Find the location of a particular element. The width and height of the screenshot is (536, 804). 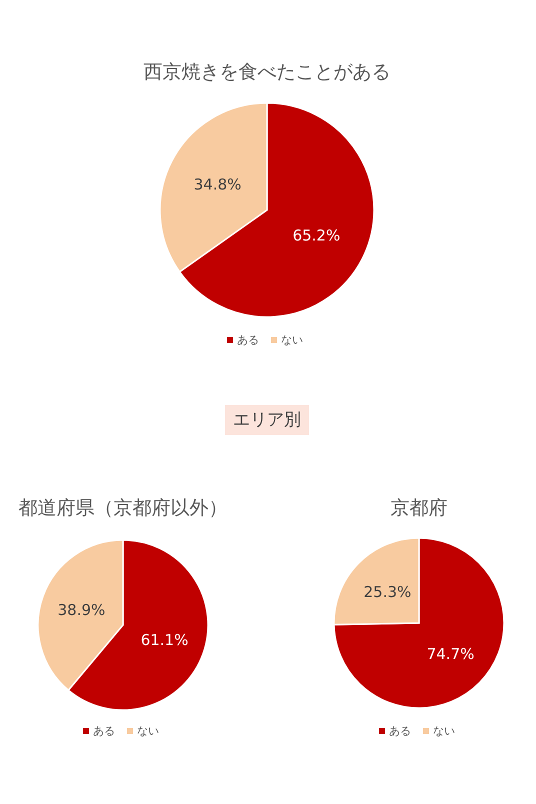

text: エリア別 is located at coordinates (267, 420).